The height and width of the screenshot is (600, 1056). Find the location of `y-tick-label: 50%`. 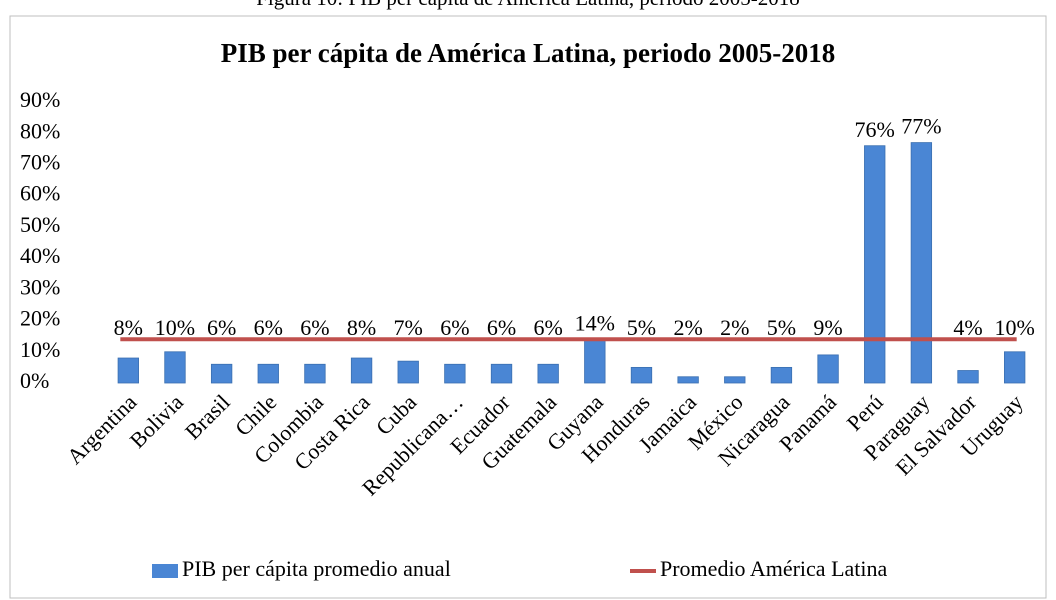

y-tick-label: 50% is located at coordinates (40, 224).